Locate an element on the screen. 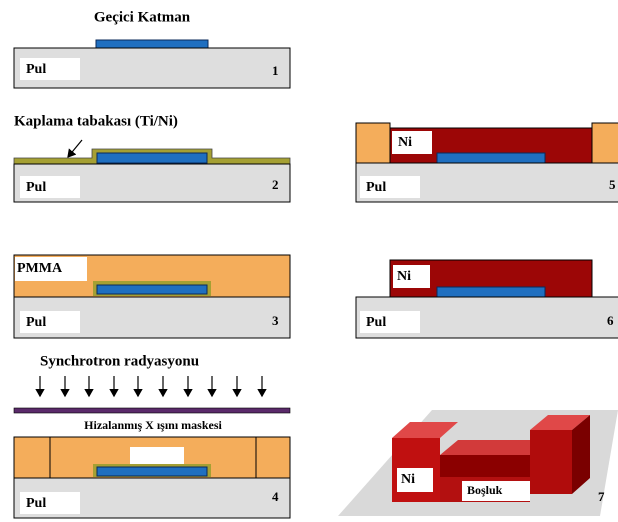  step-number: 2 is located at coordinates (275, 184).